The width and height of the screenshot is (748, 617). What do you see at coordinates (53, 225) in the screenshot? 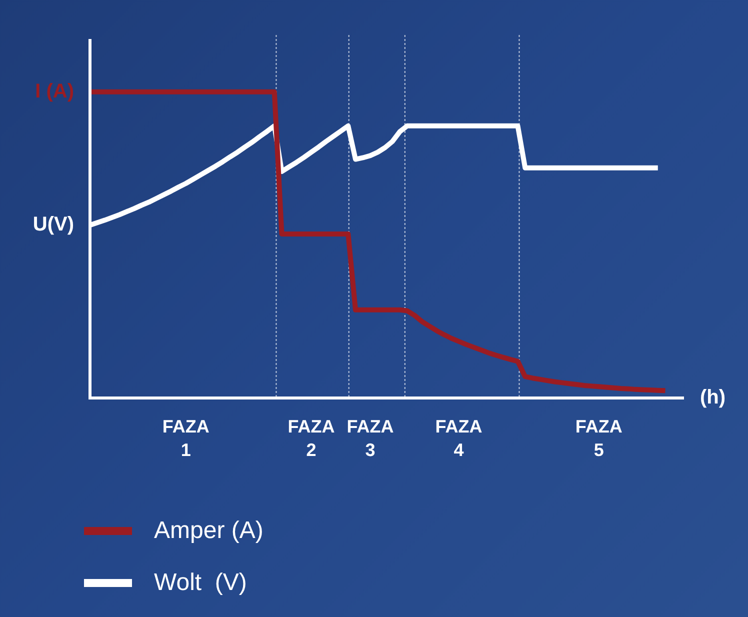
I see `text: U(V)` at bounding box center [53, 225].